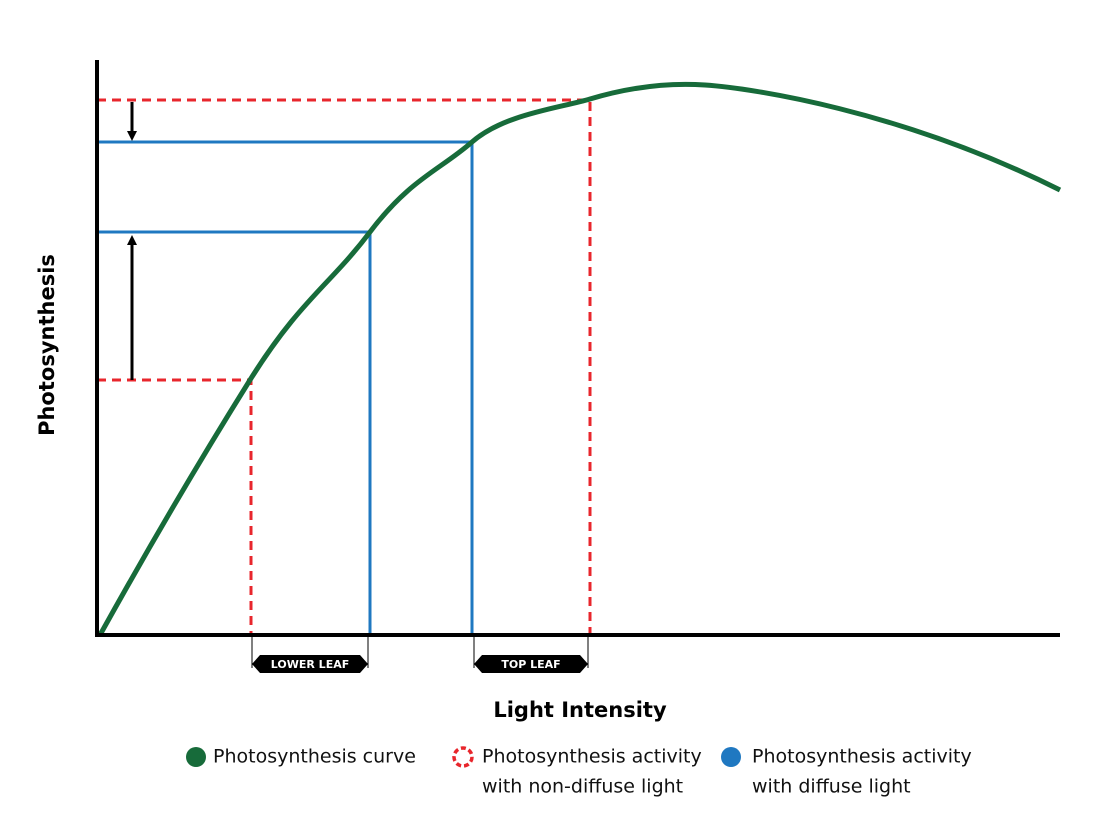 The height and width of the screenshot is (835, 1112). What do you see at coordinates (831, 787) in the screenshot?
I see `legend-text: with diffuse light` at bounding box center [831, 787].